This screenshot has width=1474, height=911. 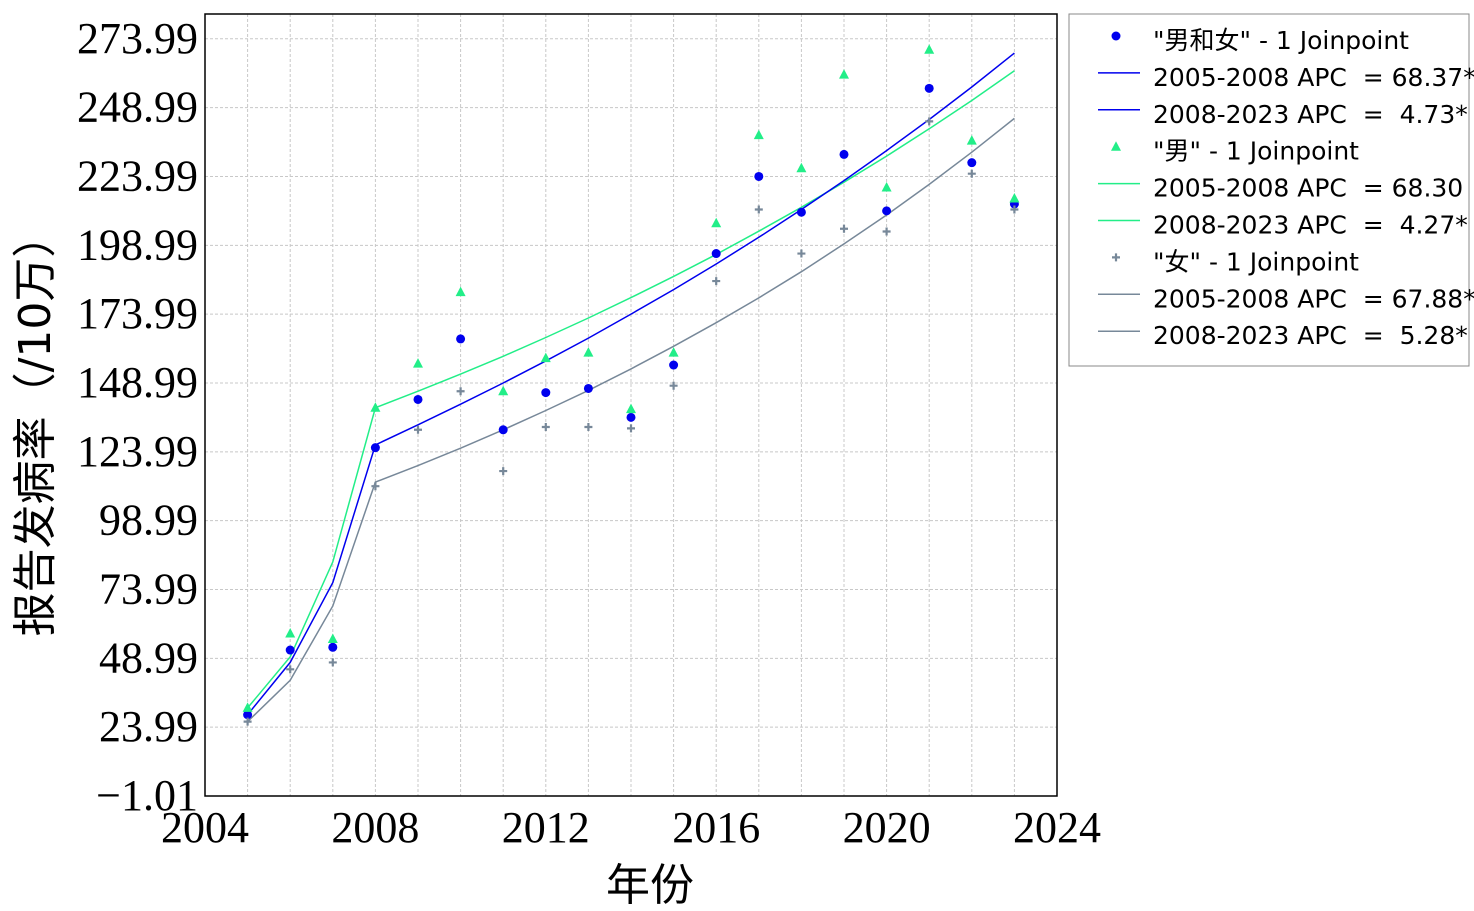 What do you see at coordinates (716, 827) in the screenshot?
I see `x-tick-label: 2016` at bounding box center [716, 827].